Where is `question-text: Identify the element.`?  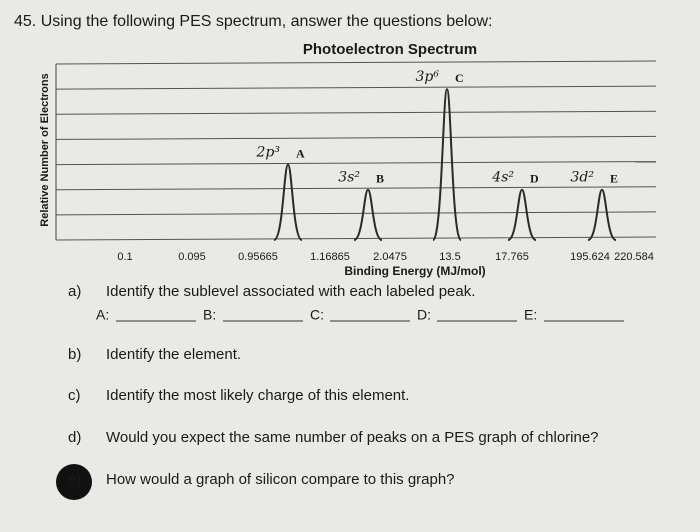 question-text: Identify the element. is located at coordinates (173, 354).